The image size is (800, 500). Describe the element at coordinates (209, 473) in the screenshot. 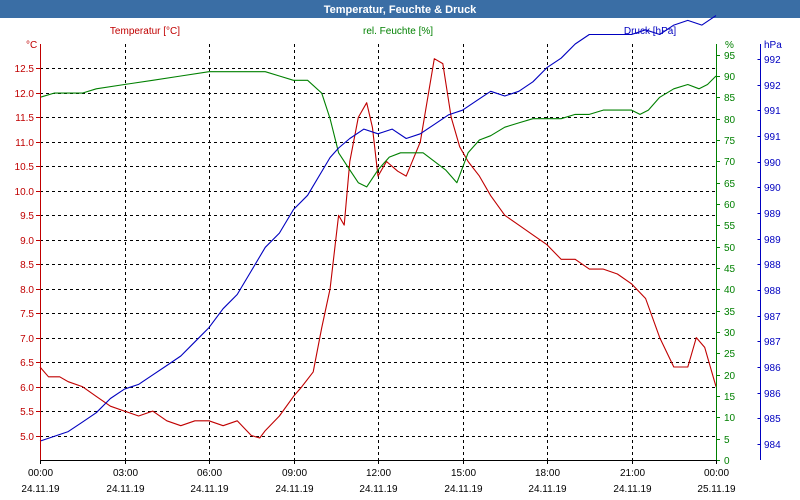

I see `x-tick-time: 06:00` at that location.